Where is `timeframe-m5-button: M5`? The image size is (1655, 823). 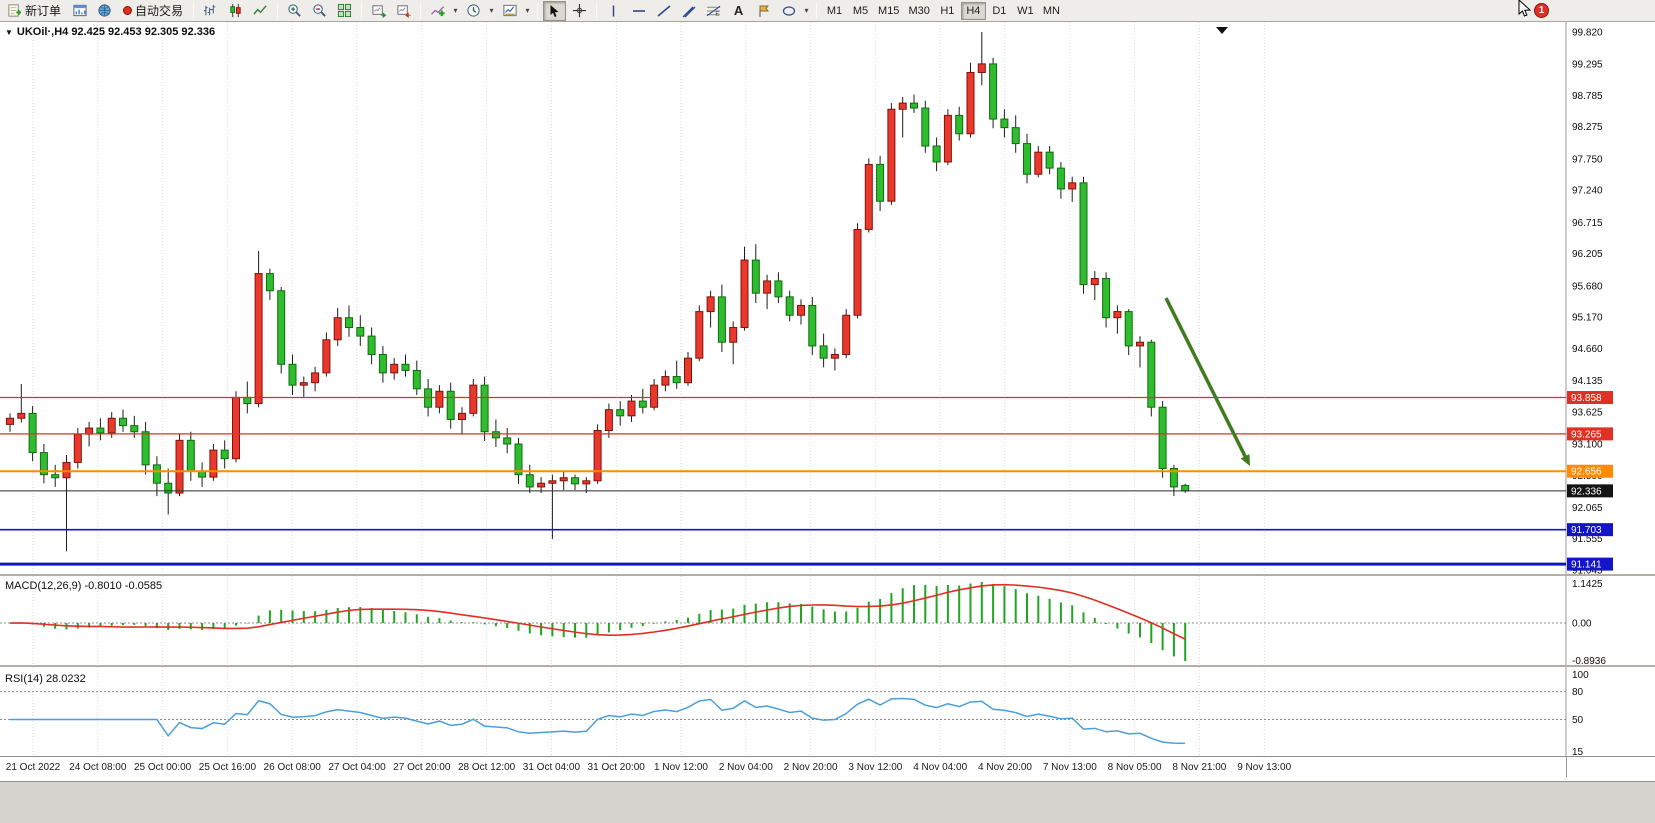 timeframe-m5-button: M5 is located at coordinates (860, 10).